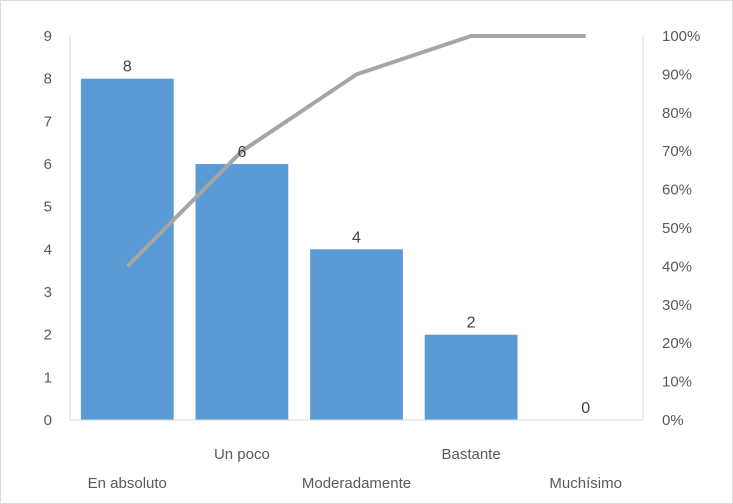  What do you see at coordinates (48, 335) in the screenshot?
I see `y-tick-label: 2` at bounding box center [48, 335].